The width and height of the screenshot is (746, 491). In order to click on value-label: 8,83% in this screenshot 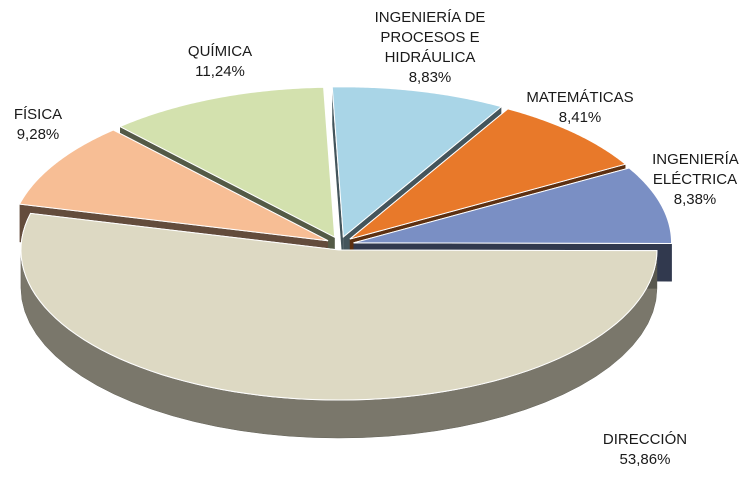, I will do `click(430, 77)`.